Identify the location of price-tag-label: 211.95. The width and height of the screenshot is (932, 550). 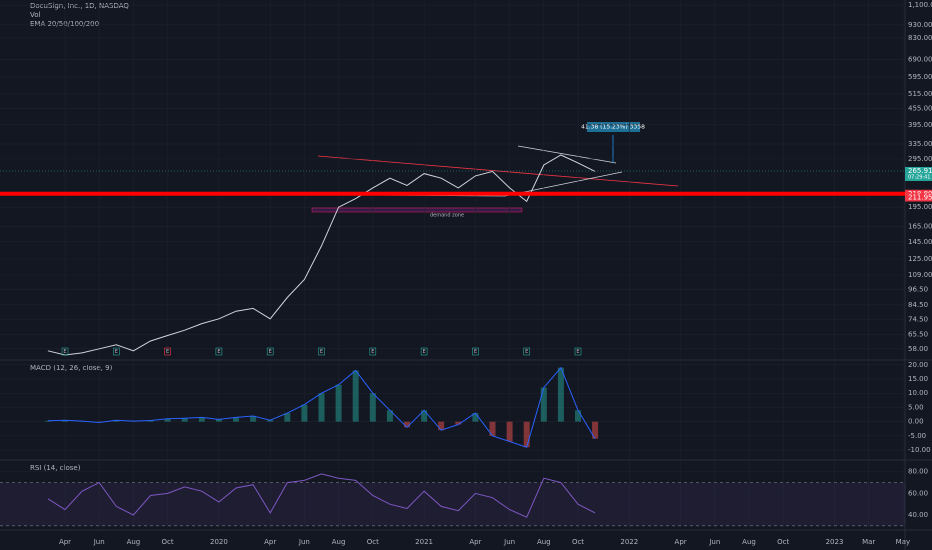
(920, 197).